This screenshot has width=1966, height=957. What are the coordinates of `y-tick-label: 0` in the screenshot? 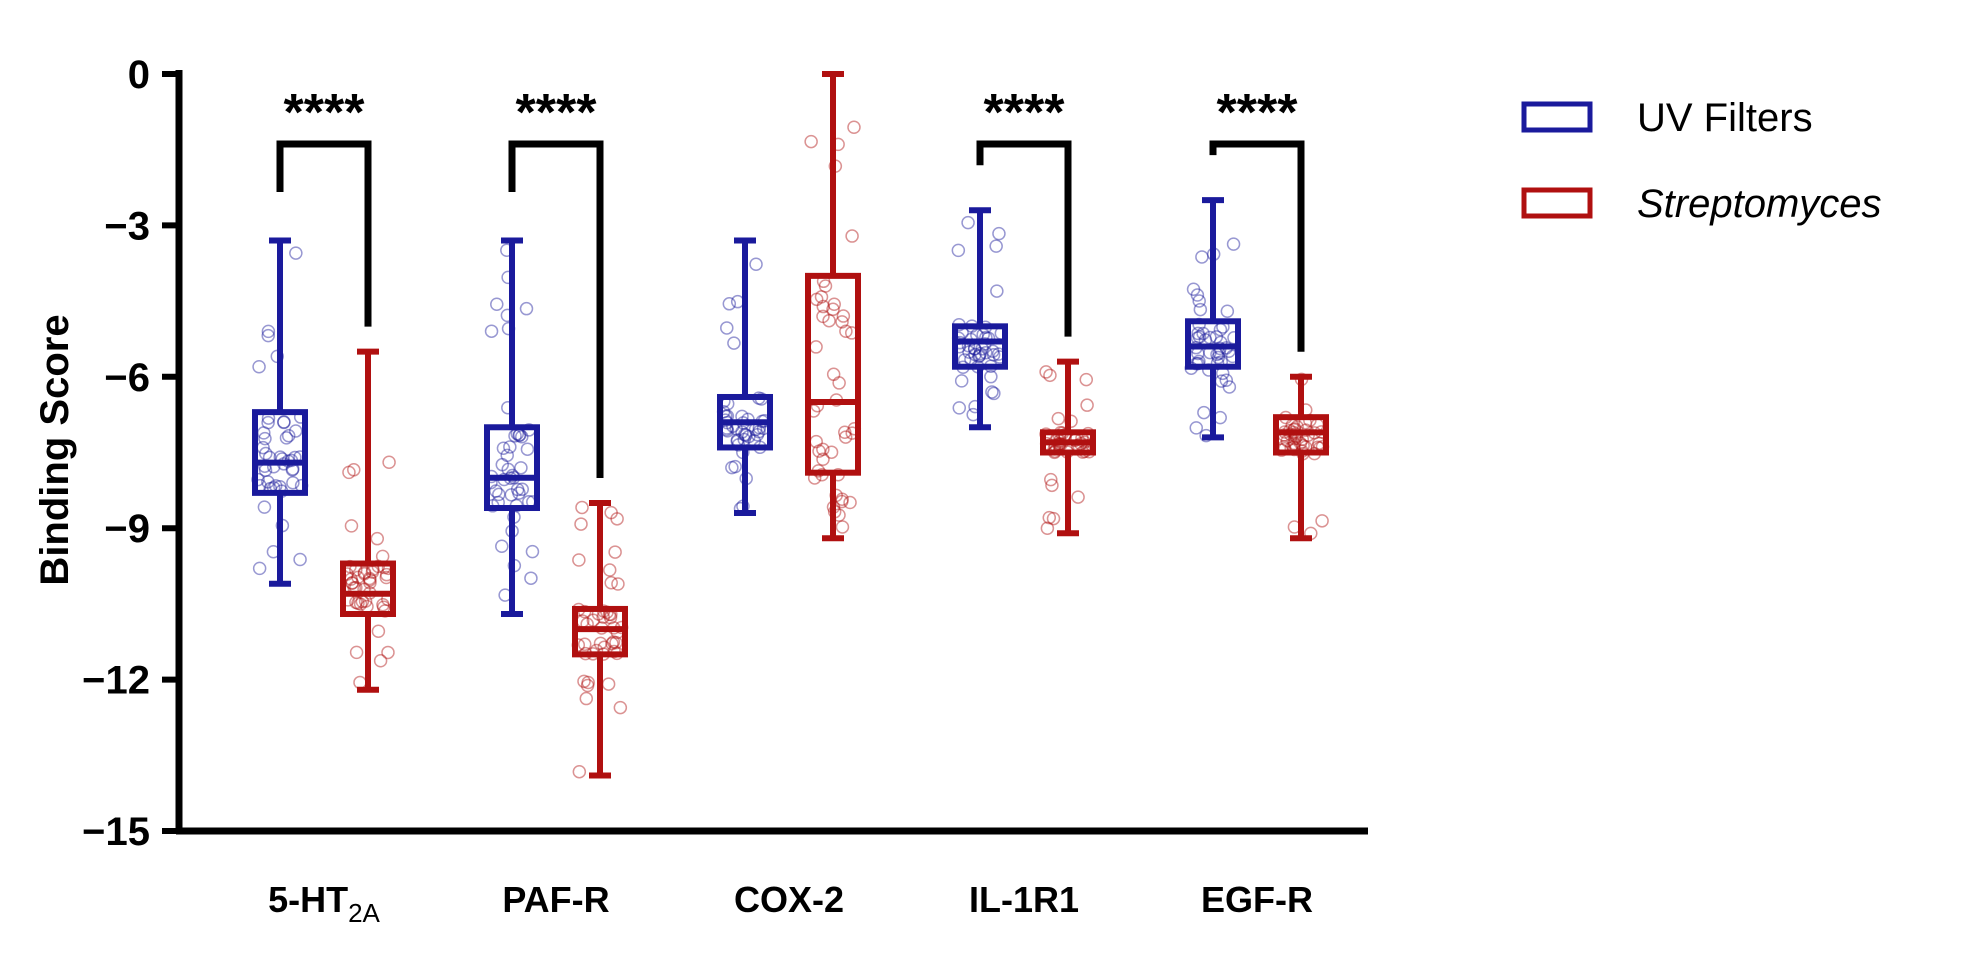 It's located at (139, 75).